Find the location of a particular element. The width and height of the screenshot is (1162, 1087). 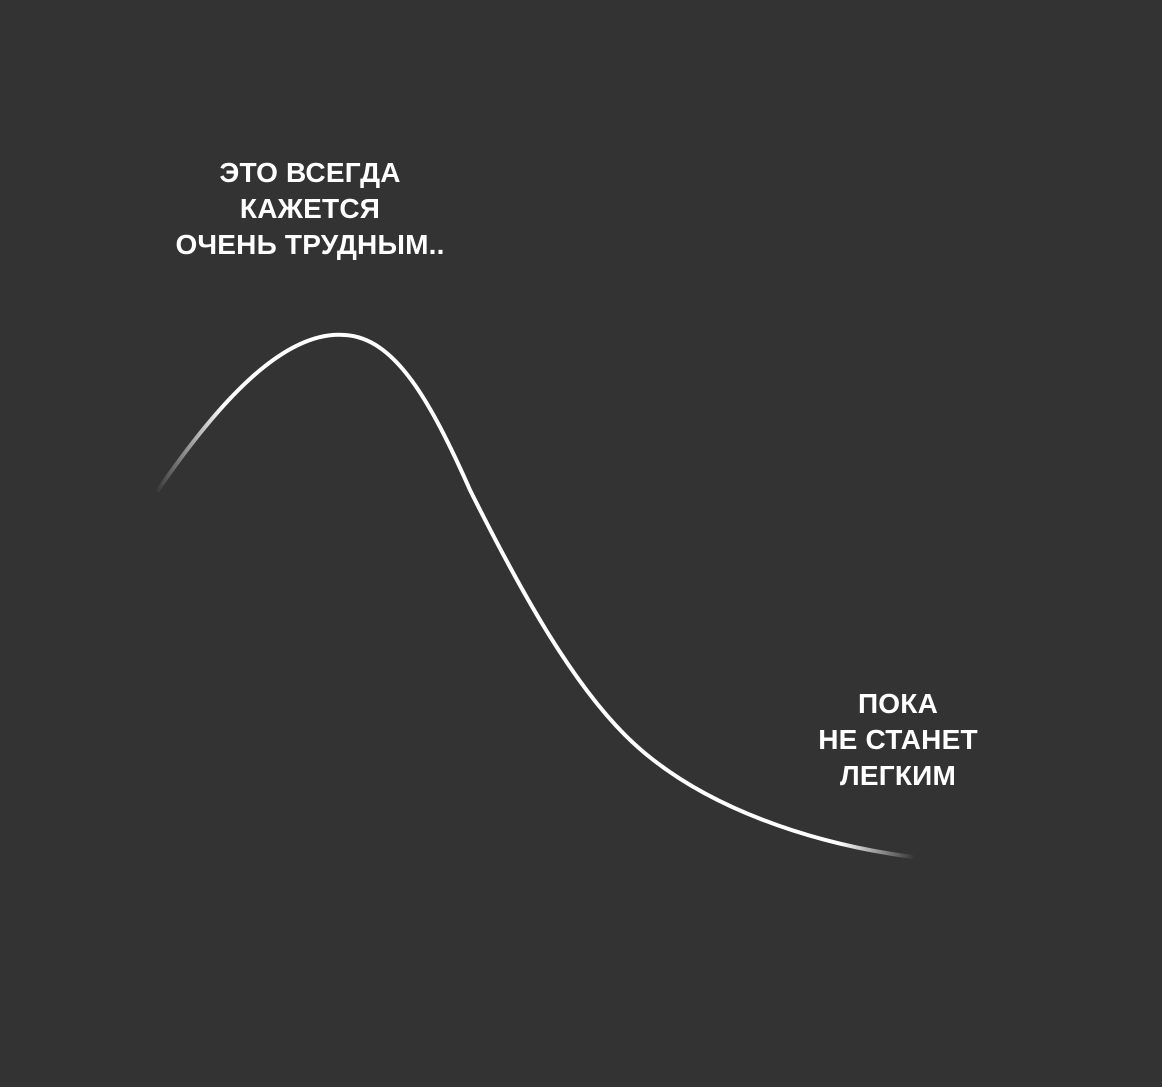

bottom-caption-line-2: НЕ СТАНЕТ is located at coordinates (898, 739).